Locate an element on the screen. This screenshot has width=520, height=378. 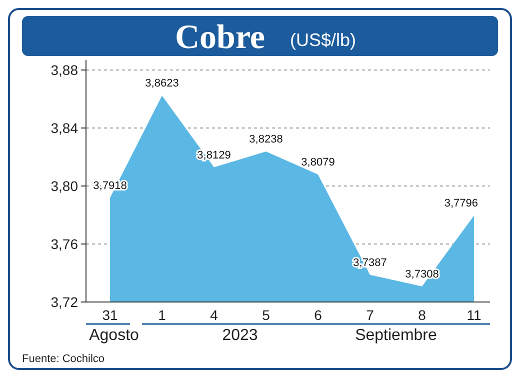
x-tick-label: 5 is located at coordinates (266, 315).